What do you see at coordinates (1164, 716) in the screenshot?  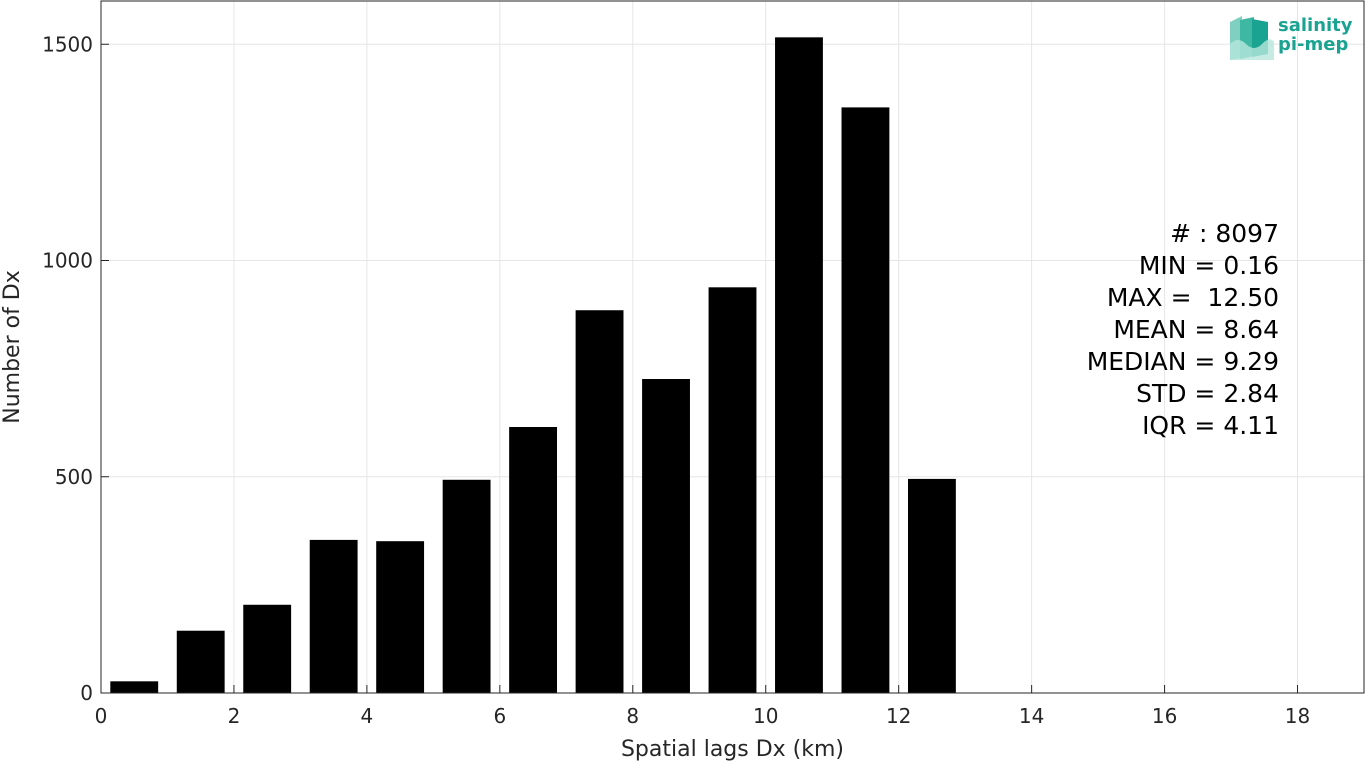 I see `x-tick-label: 16` at bounding box center [1164, 716].